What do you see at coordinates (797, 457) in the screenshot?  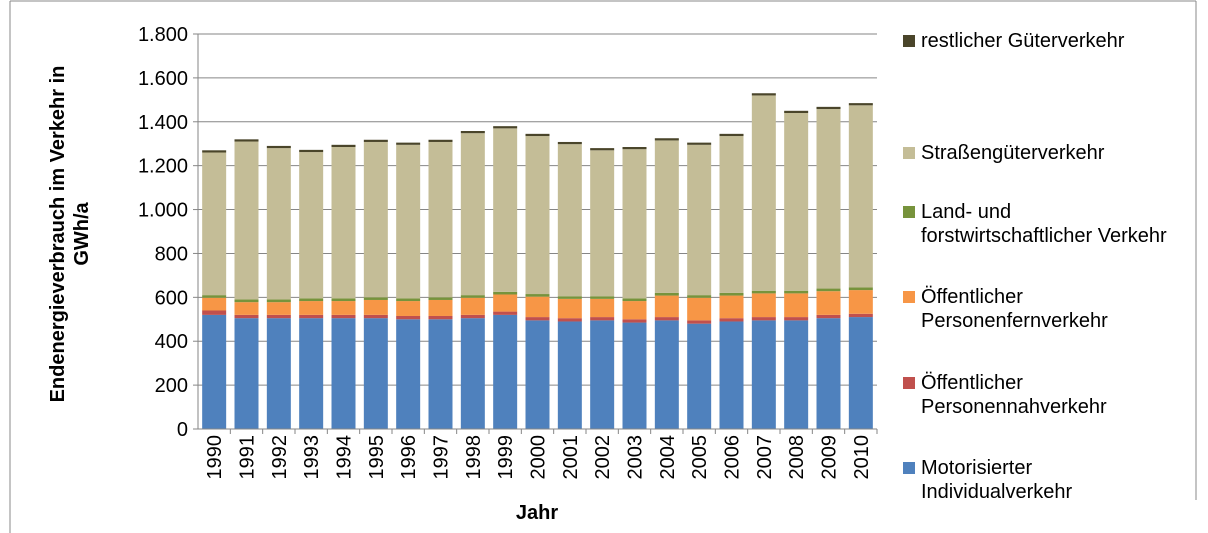 I see `x-tick-label: 2008` at bounding box center [797, 457].